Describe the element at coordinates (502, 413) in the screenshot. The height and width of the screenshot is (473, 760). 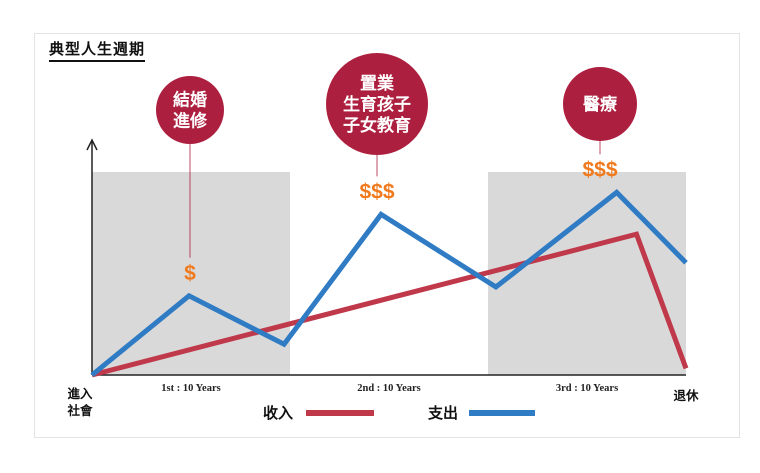
I see `legend-expense-swatch` at that location.